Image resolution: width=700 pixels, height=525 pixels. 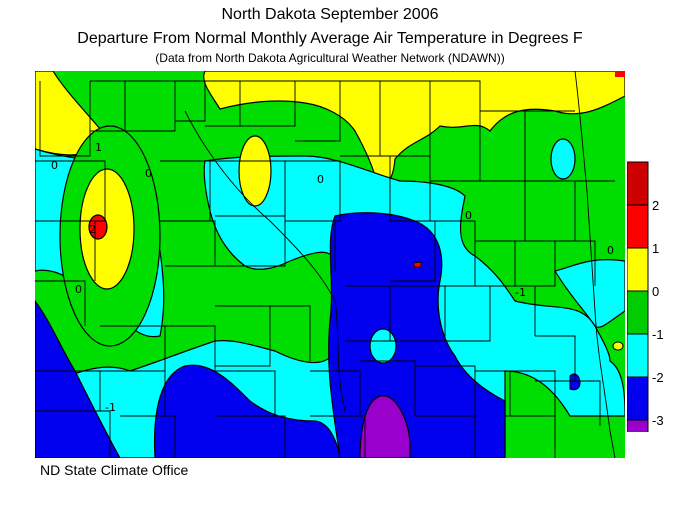 I want to click on credit-text: ND State Climate Office, so click(x=114, y=470).